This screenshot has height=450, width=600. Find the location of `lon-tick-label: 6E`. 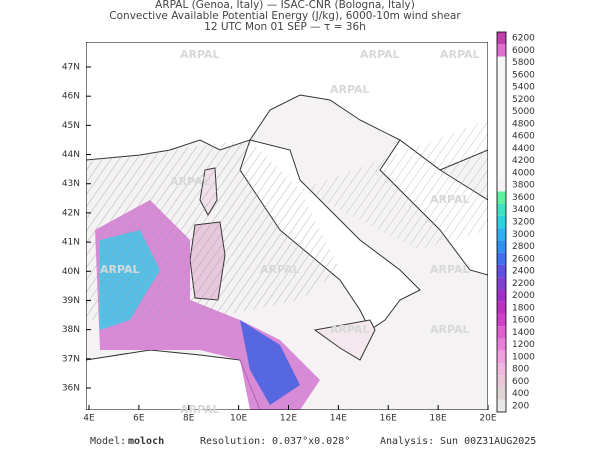

lon-tick-label: 6E is located at coordinates (139, 419).